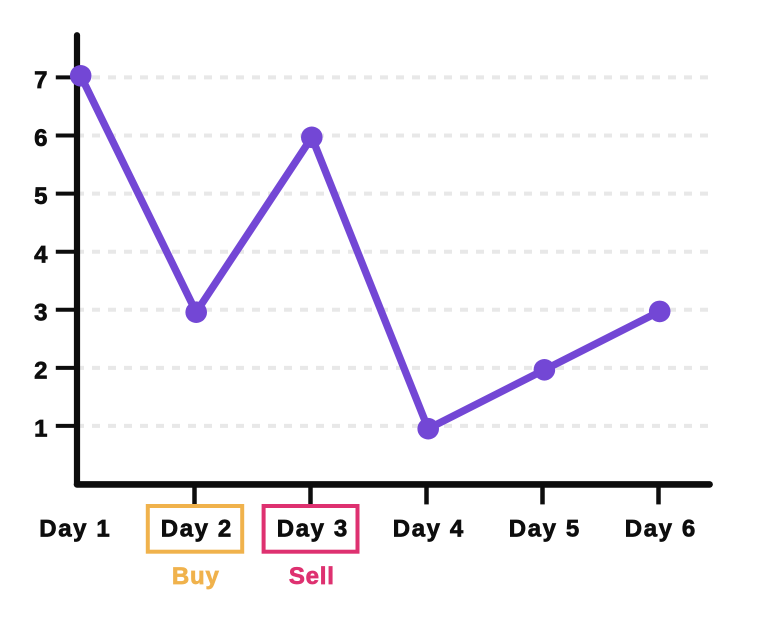 This screenshot has width=758, height=624. I want to click on svg-text: 7, so click(40, 80).